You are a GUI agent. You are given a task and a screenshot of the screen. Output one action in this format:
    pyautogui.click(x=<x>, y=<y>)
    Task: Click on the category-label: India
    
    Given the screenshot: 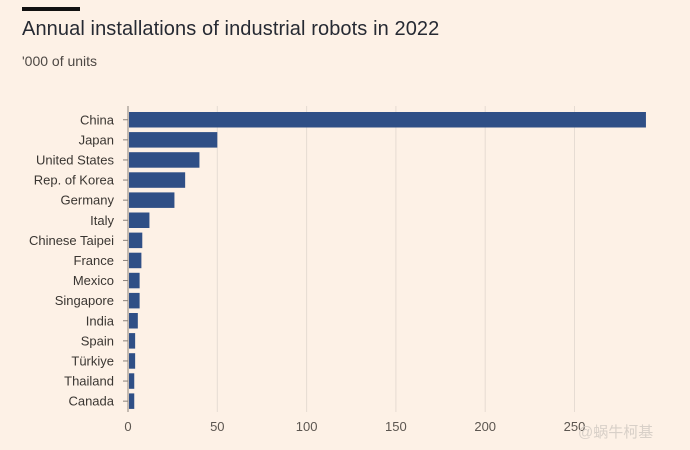 What is the action you would take?
    pyautogui.click(x=100, y=320)
    